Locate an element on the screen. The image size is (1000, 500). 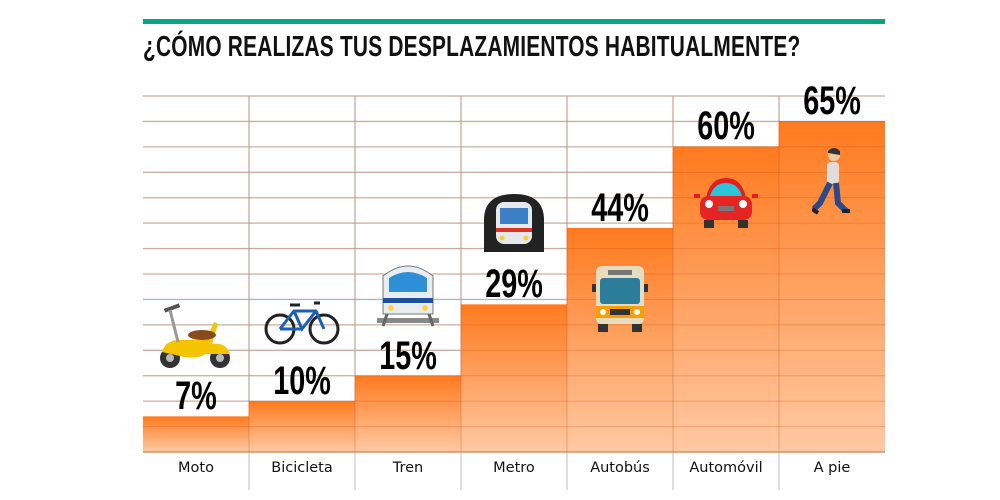
data-label-text: 15% is located at coordinates (408, 355).